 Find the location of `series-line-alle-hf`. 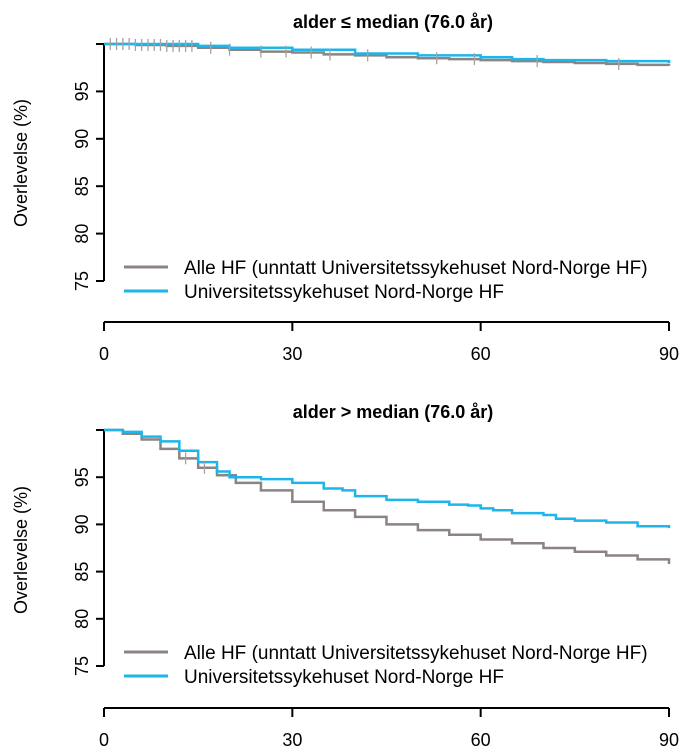

series-line-alle-hf is located at coordinates (387, 54).